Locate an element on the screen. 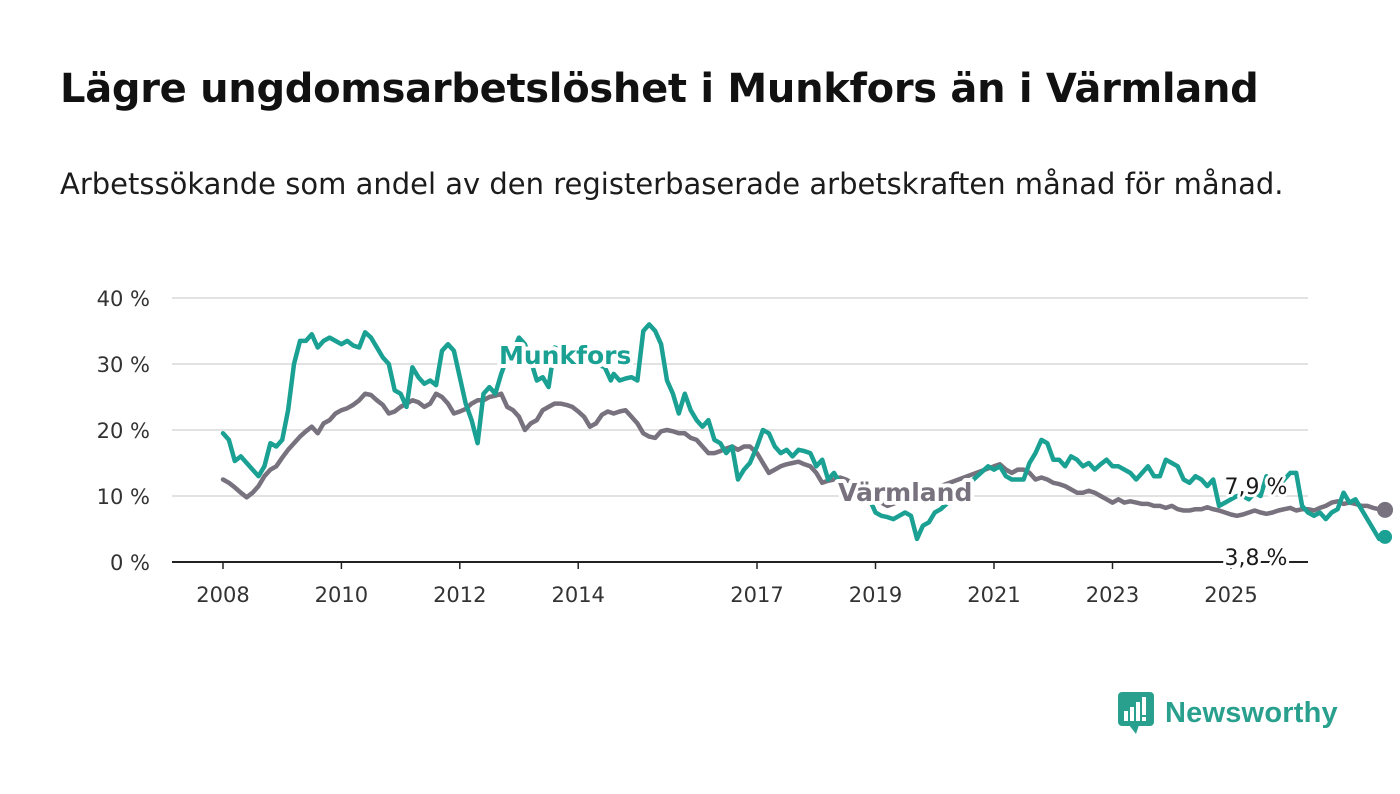 The height and width of the screenshot is (794, 1400). brand-name: Newsworthy is located at coordinates (1251, 712).